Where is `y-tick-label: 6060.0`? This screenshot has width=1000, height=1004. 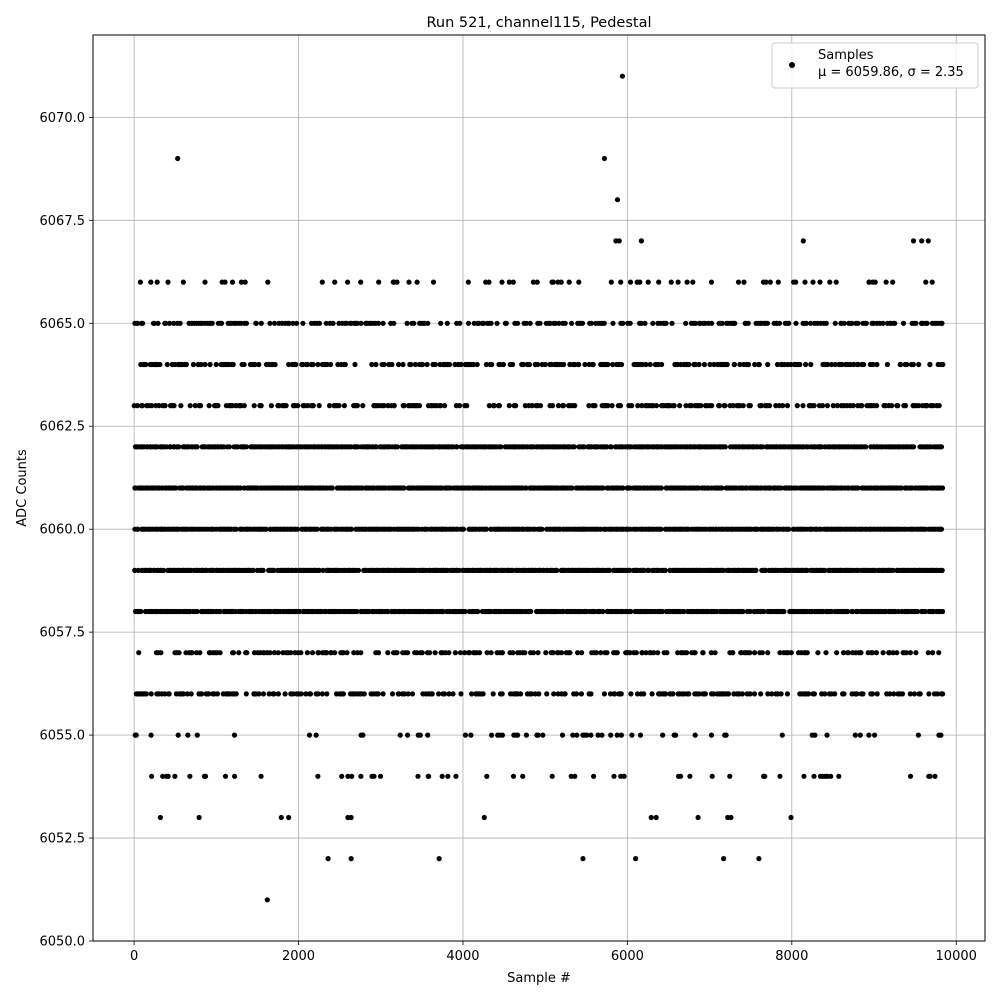
y-tick-label: 6060.0 is located at coordinates (63, 530).